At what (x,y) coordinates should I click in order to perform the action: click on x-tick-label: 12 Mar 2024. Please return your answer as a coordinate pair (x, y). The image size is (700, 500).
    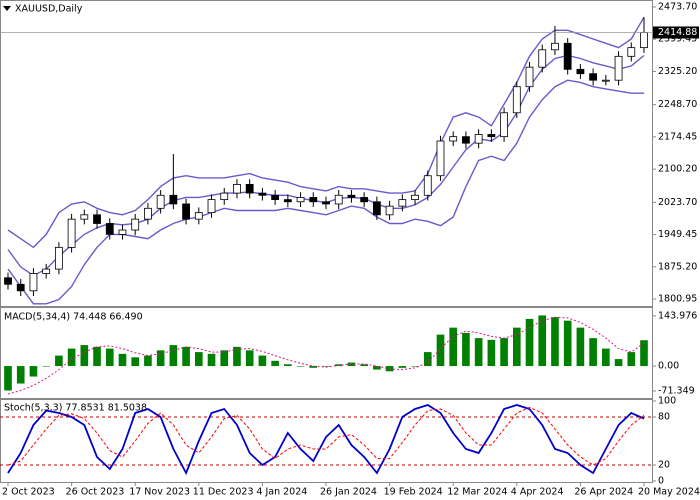
    Looking at the image, I should click on (477, 492).